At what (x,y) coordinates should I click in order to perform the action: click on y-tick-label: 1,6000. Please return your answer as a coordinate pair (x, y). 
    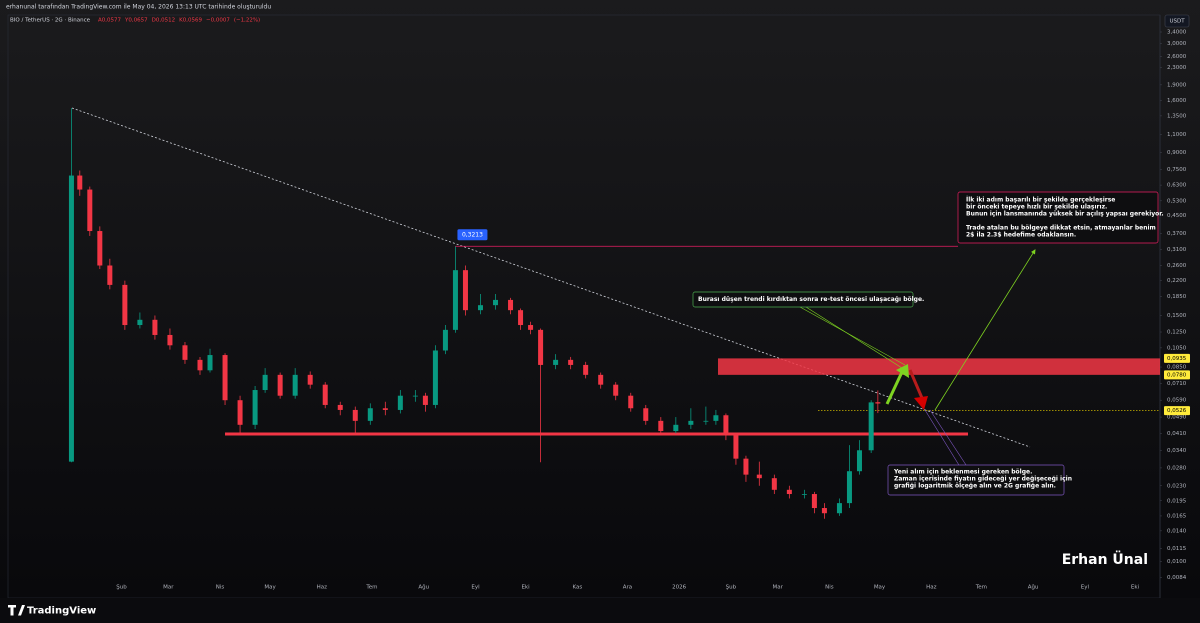
    Looking at the image, I should click on (1177, 101).